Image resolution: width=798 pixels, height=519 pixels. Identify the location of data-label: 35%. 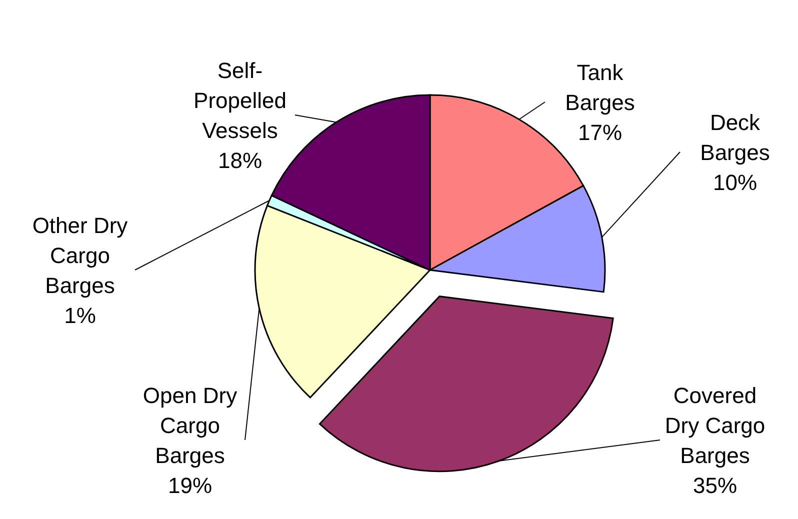
(715, 485).